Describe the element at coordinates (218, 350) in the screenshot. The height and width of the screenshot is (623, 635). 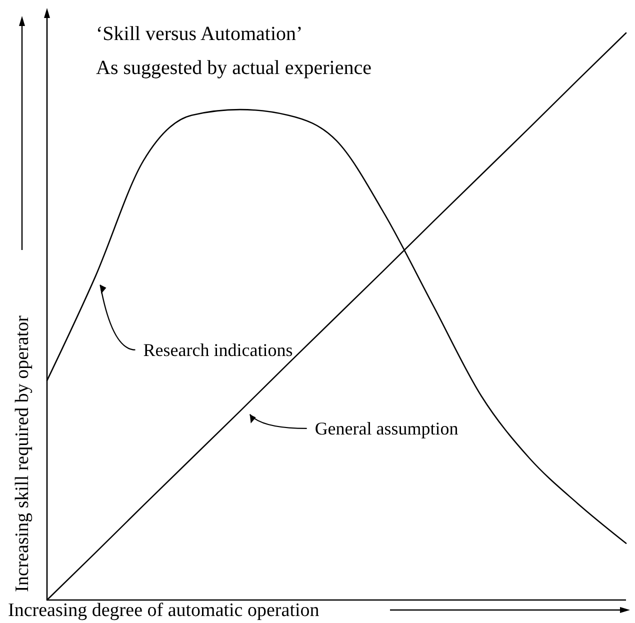
I see `annotation: Research indications` at that location.